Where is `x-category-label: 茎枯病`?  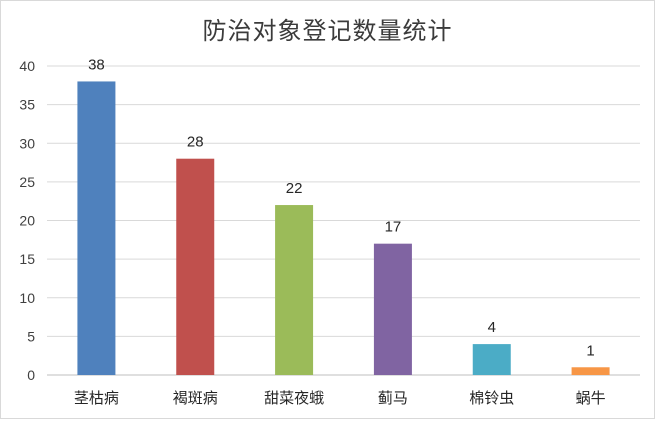 x-category-label: 茎枯病 is located at coordinates (96, 398).